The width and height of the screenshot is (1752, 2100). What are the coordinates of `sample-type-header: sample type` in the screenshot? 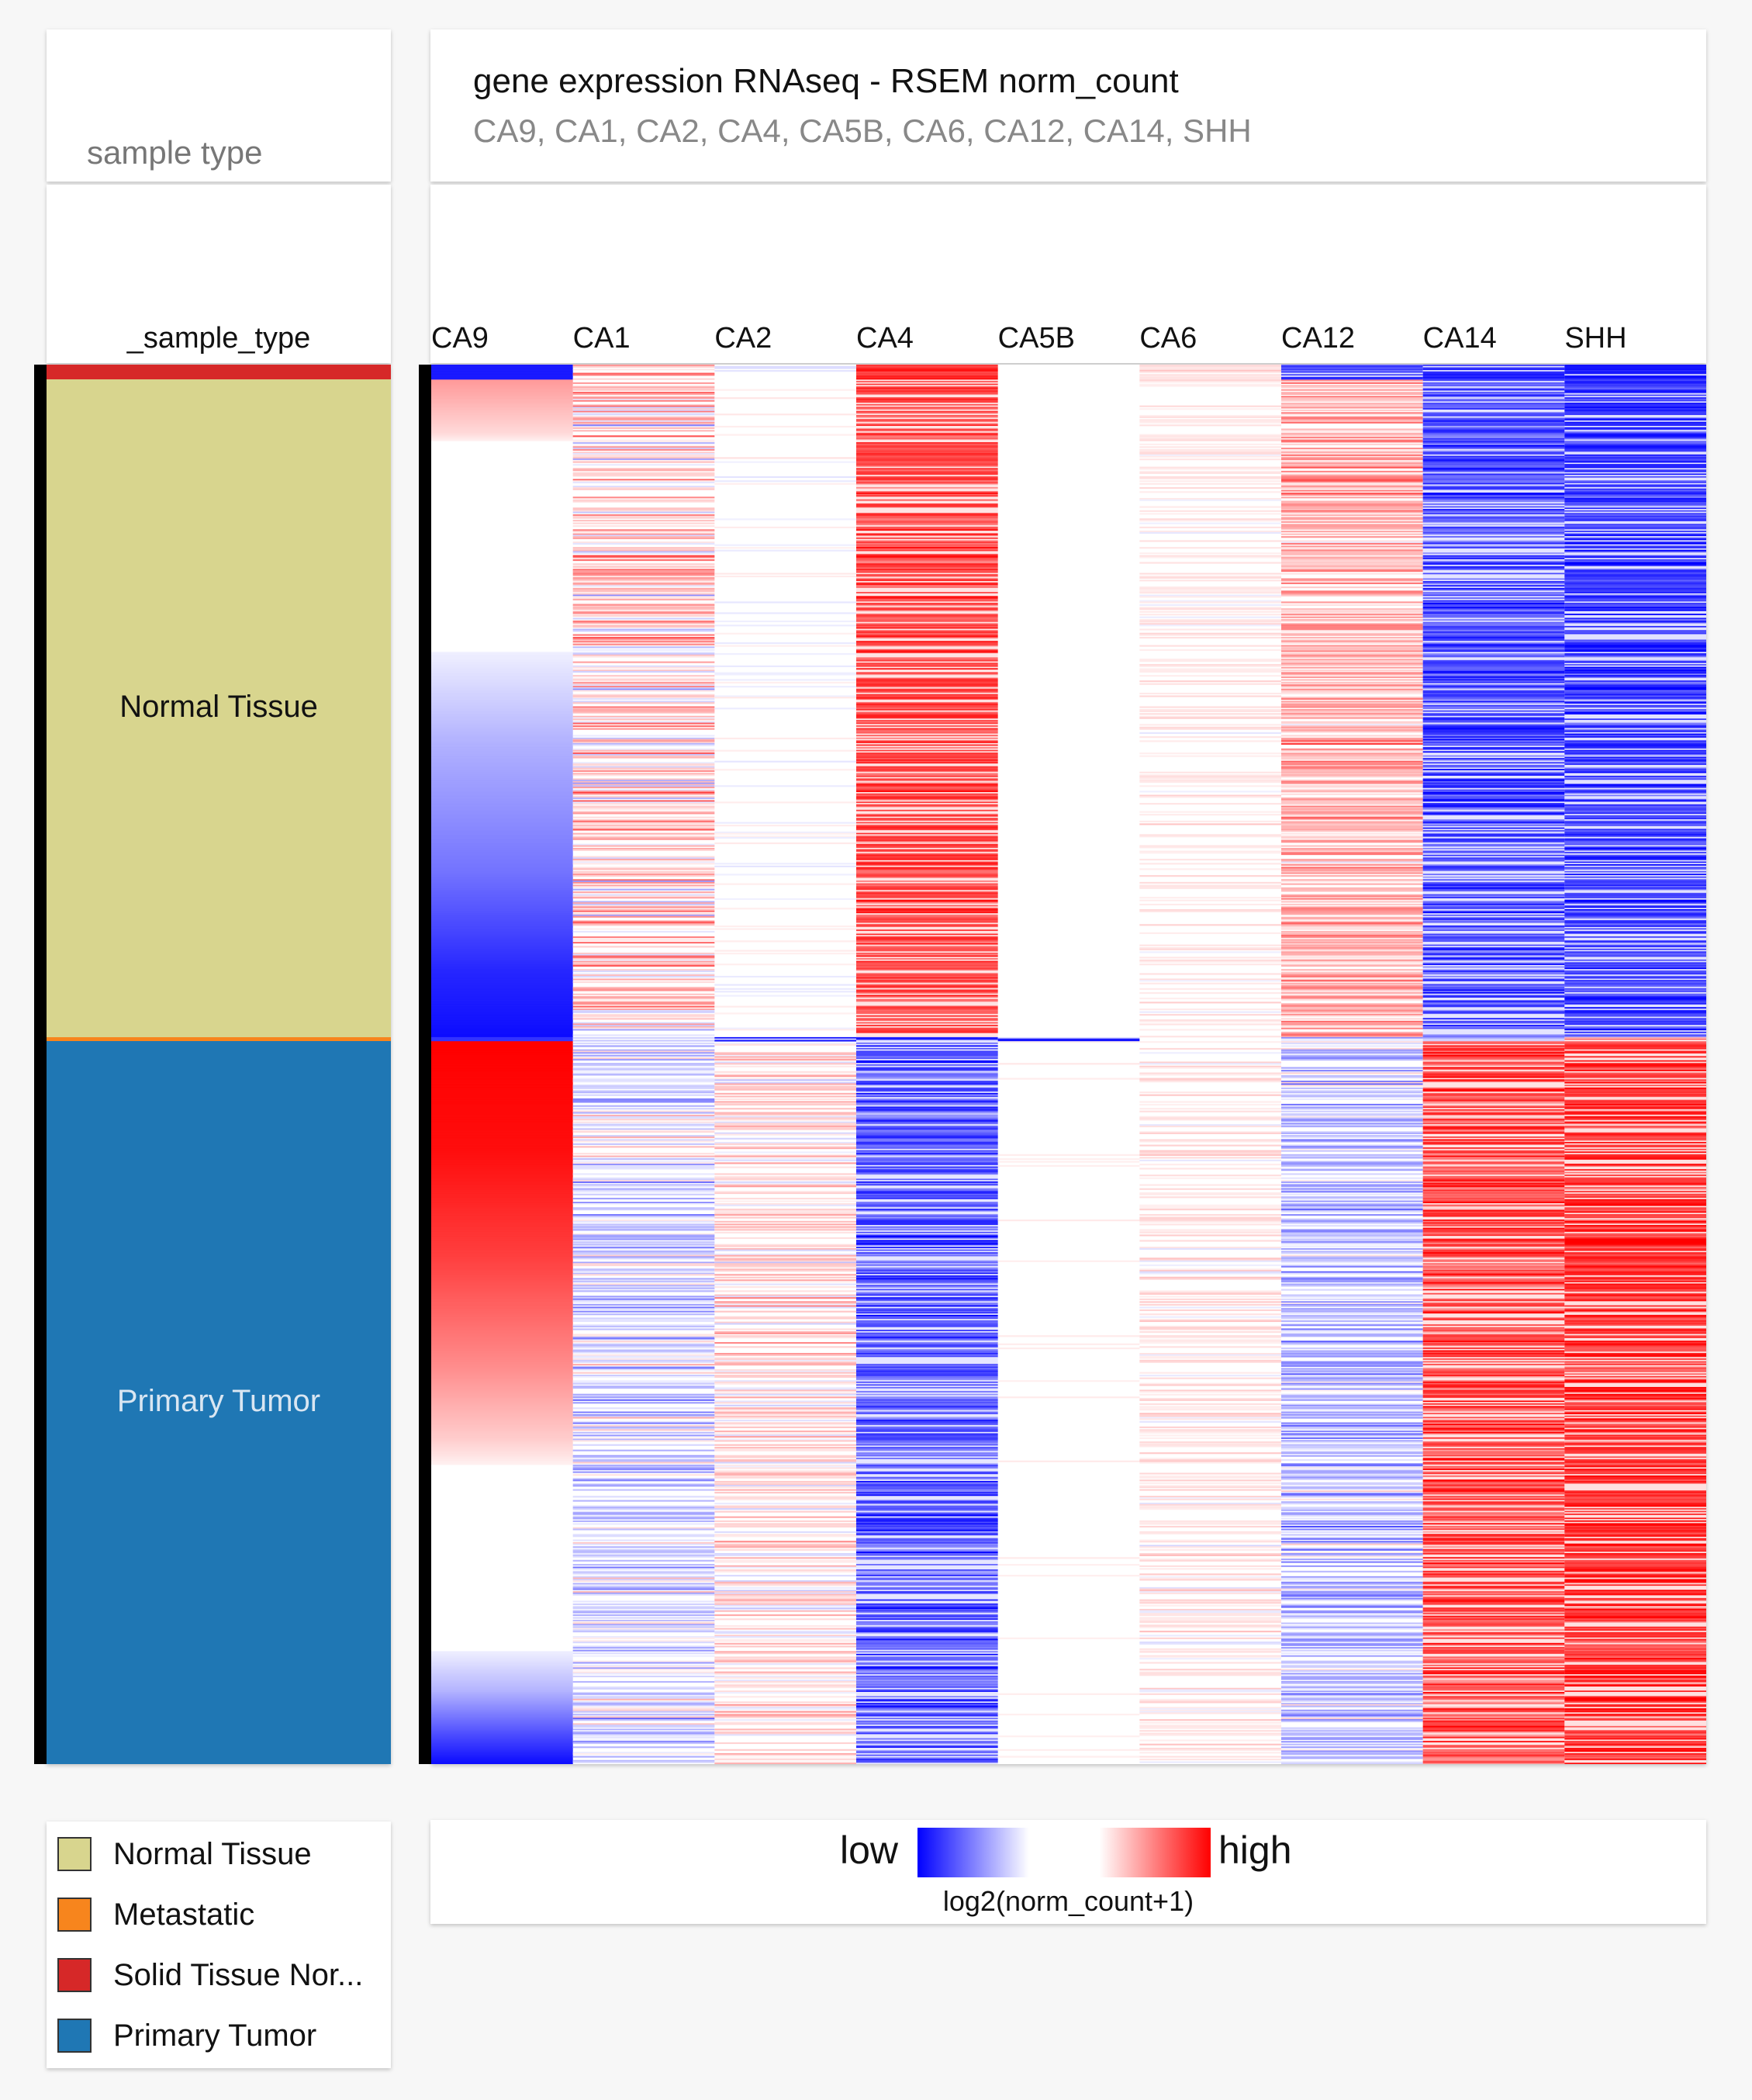 It's located at (219, 105).